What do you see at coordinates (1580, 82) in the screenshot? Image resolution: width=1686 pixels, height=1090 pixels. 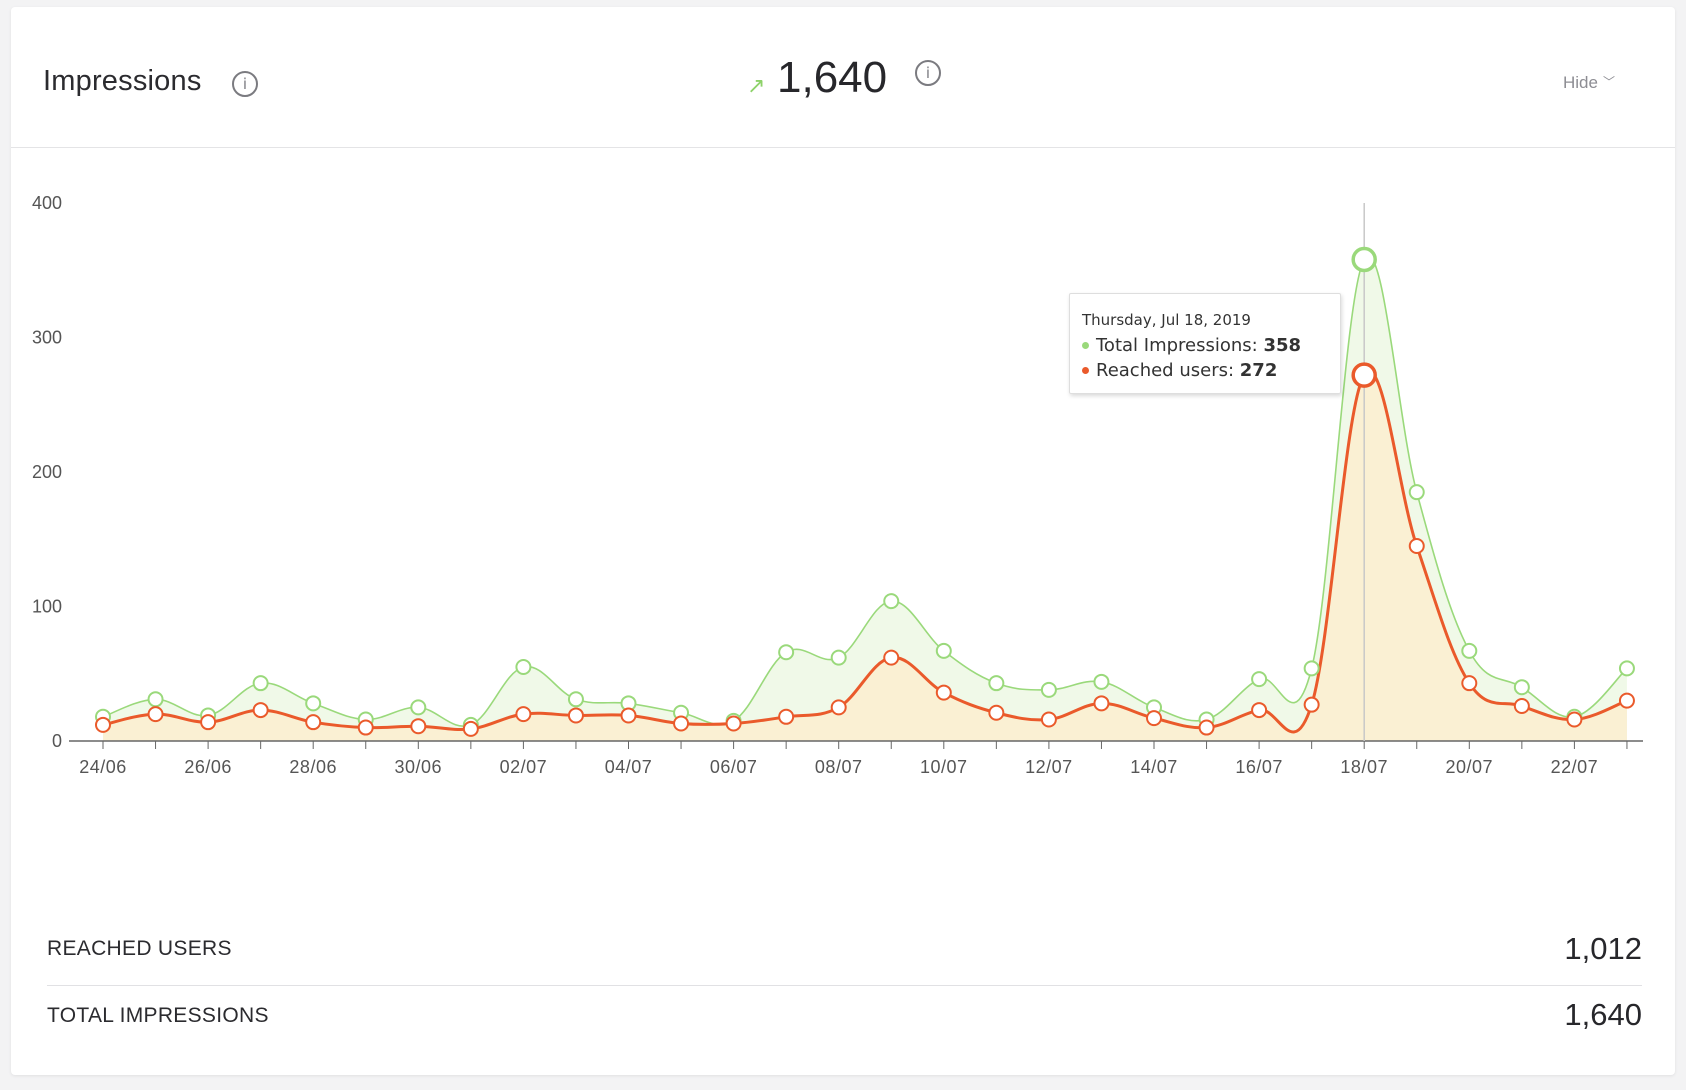 I see `hide-label: Hide` at bounding box center [1580, 82].